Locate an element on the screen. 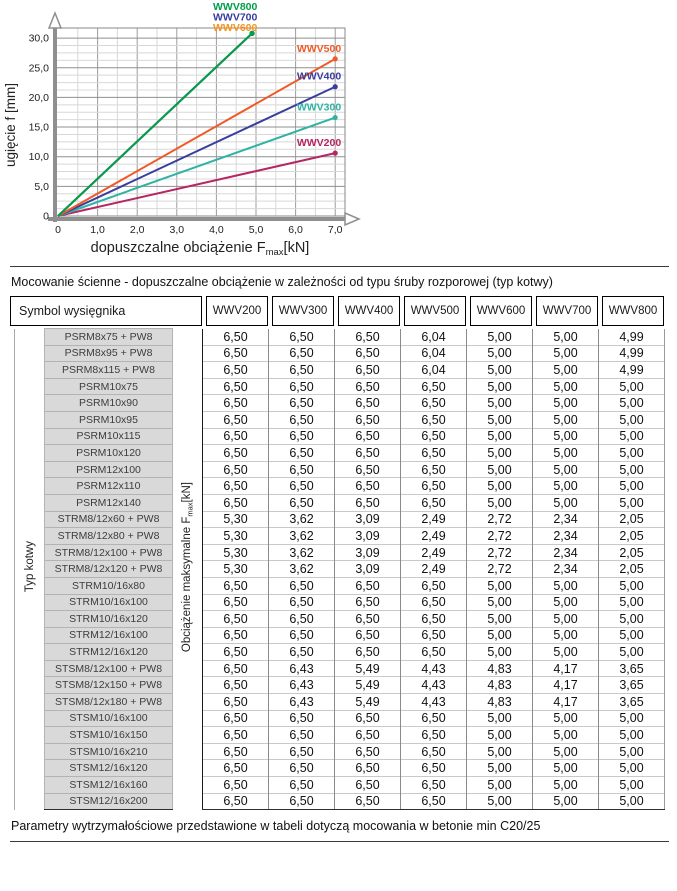 This screenshot has height=891, width=677. load-value-cell: 6,43 is located at coordinates (301, 668).